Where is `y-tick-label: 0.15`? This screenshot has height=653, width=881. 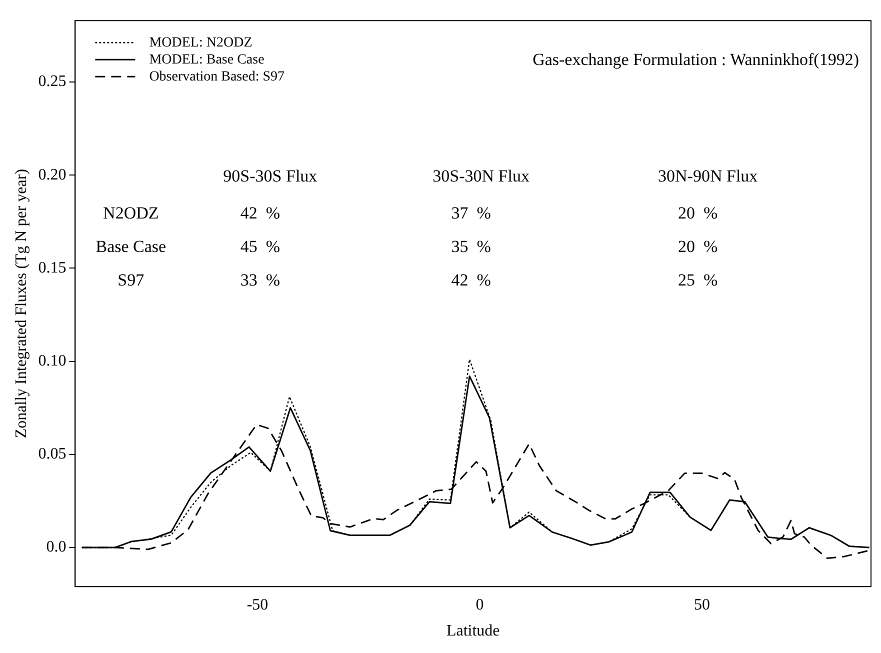 y-tick-label: 0.15 is located at coordinates (52, 267).